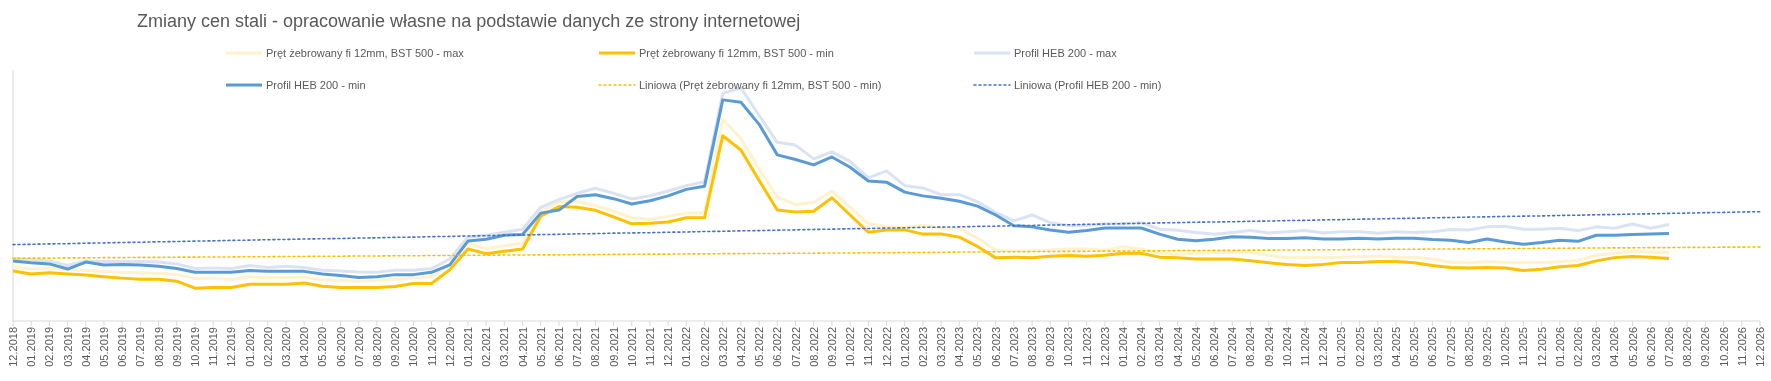  Describe the element at coordinates (736, 52) in the screenshot. I see `legend-label: Pręt żebrowany fi 12mm, BST 500 - min` at that location.